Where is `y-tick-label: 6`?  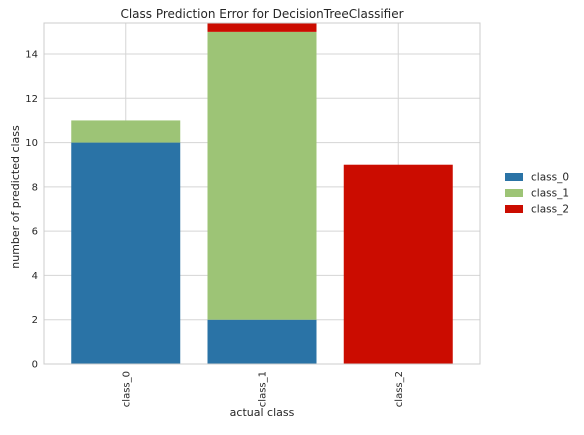
y-tick-label: 6 is located at coordinates (35, 232).